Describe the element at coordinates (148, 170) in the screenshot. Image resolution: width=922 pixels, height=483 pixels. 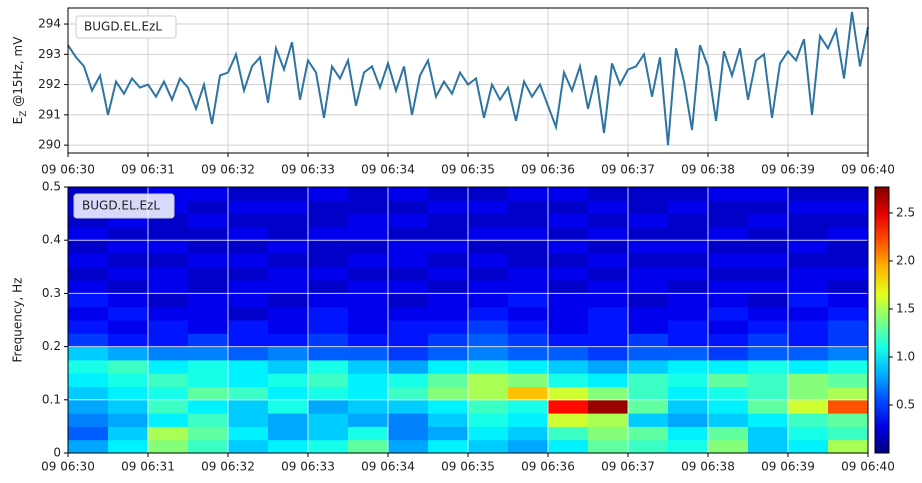
I see `x-tick-label: 09 06:31` at that location.